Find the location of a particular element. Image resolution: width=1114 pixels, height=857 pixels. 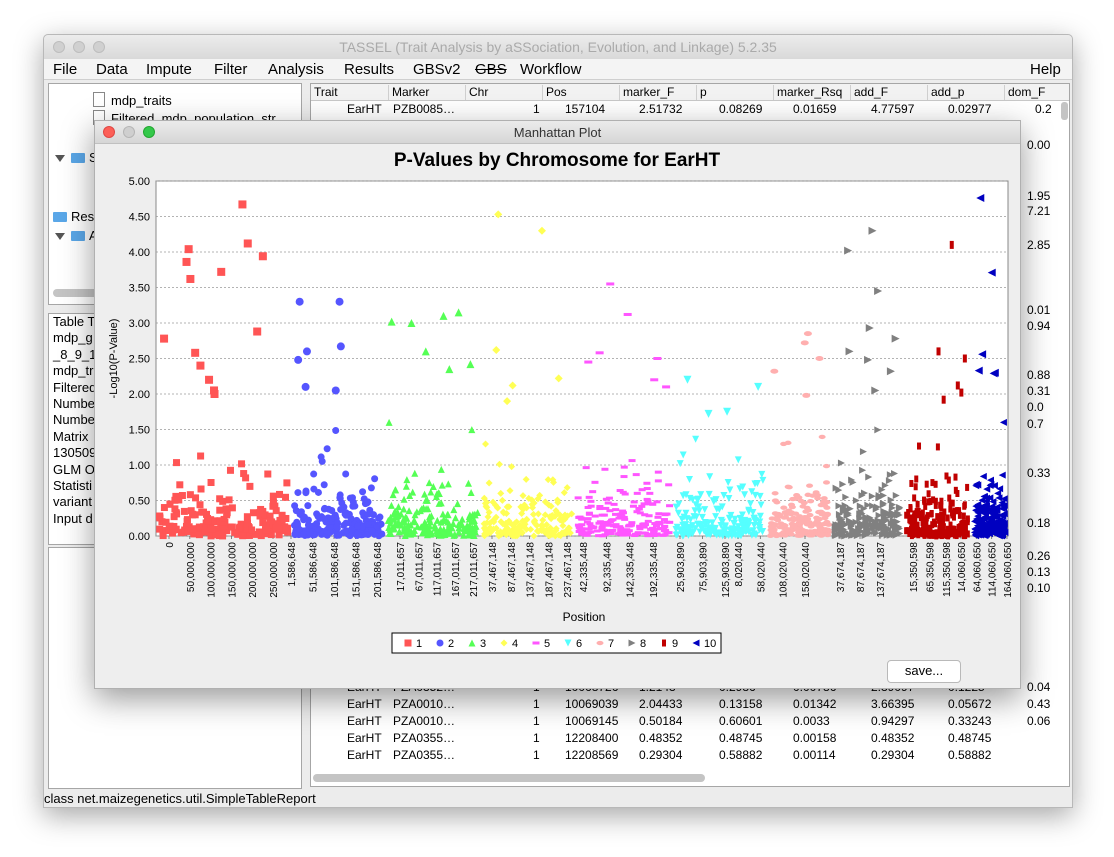

tree-item: mdp_traits is located at coordinates (132, 100).